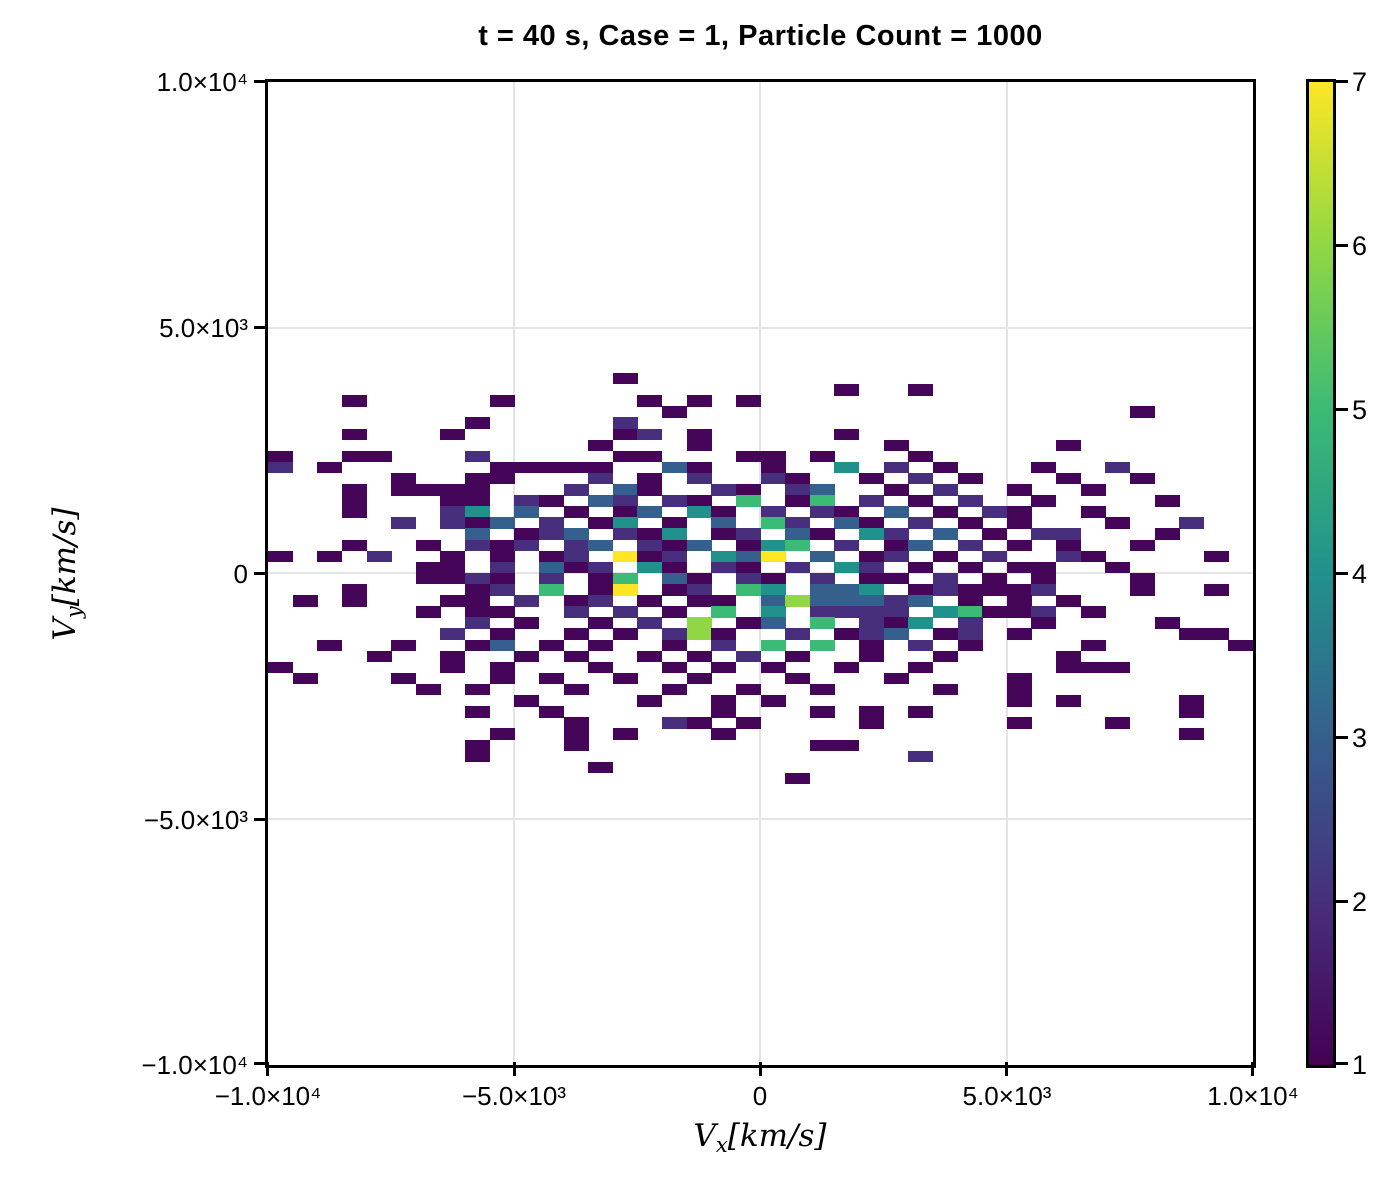  Describe the element at coordinates (268, 1096) in the screenshot. I see `x-tick-label: −1.0×10⁴` at that location.